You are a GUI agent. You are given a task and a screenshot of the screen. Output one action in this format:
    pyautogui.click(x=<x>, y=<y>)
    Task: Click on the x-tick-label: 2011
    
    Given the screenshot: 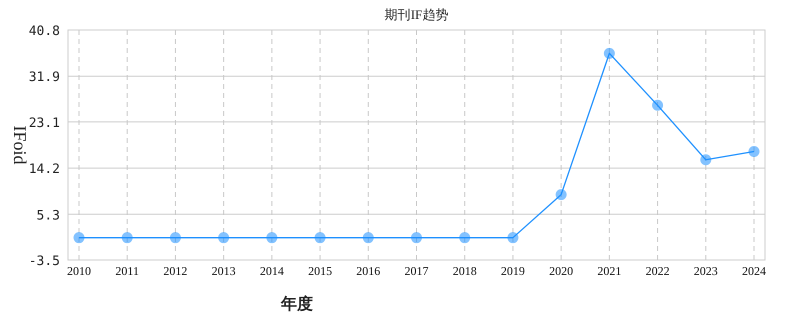 What is the action you would take?
    pyautogui.click(x=127, y=271)
    